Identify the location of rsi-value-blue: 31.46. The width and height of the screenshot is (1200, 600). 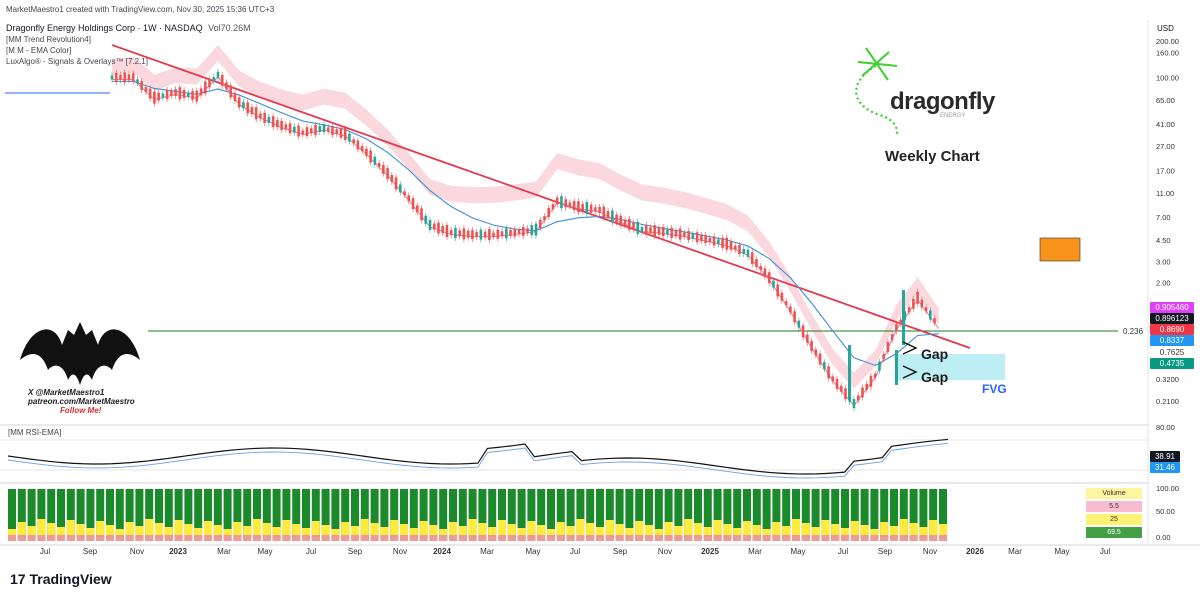
(1165, 467).